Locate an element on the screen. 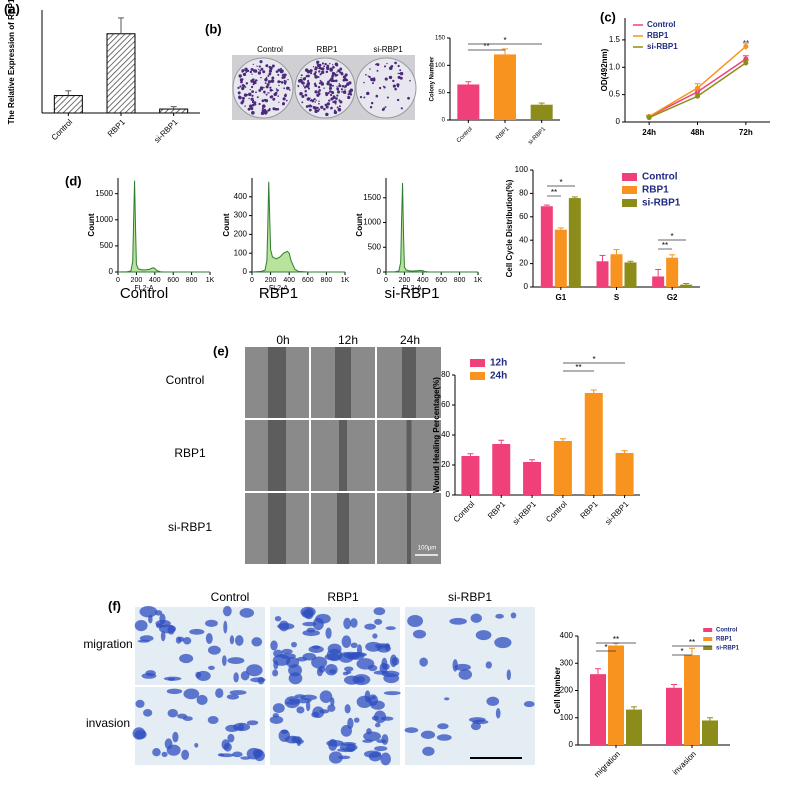 The image size is (787, 794). area is located at coordinates (298, 227).